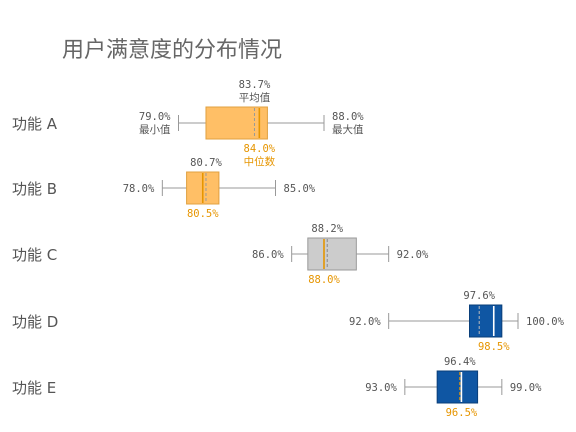  What do you see at coordinates (35, 322) in the screenshot?
I see `category-label: 功能 D` at bounding box center [35, 322].